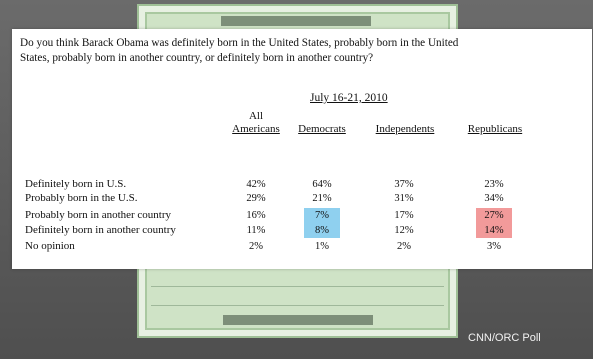 The image size is (593, 359). What do you see at coordinates (296, 21) in the screenshot?
I see `certificate-banner` at bounding box center [296, 21].